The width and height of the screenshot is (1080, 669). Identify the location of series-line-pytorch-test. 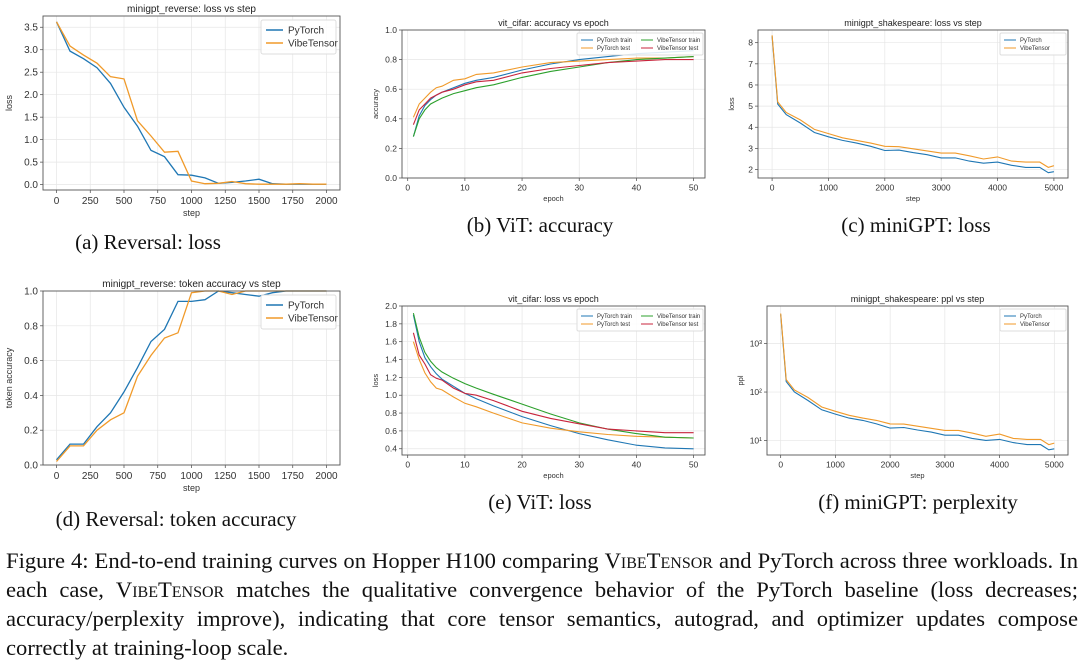
(553, 390).